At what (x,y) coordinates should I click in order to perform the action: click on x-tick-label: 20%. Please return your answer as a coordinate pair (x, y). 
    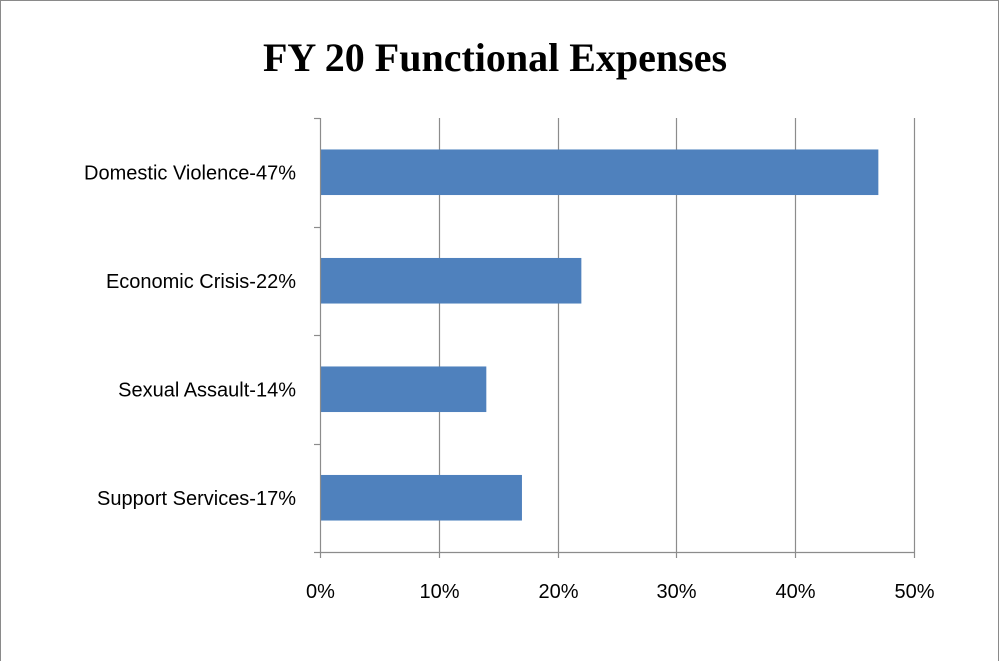
    Looking at the image, I should click on (558, 592).